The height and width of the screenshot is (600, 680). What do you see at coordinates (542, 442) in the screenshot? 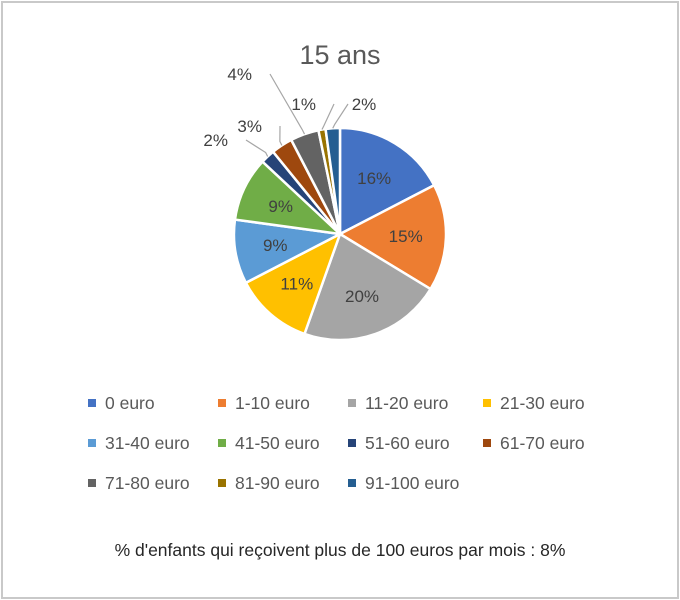
I see `legend-label: 61-70 euro` at bounding box center [542, 442].